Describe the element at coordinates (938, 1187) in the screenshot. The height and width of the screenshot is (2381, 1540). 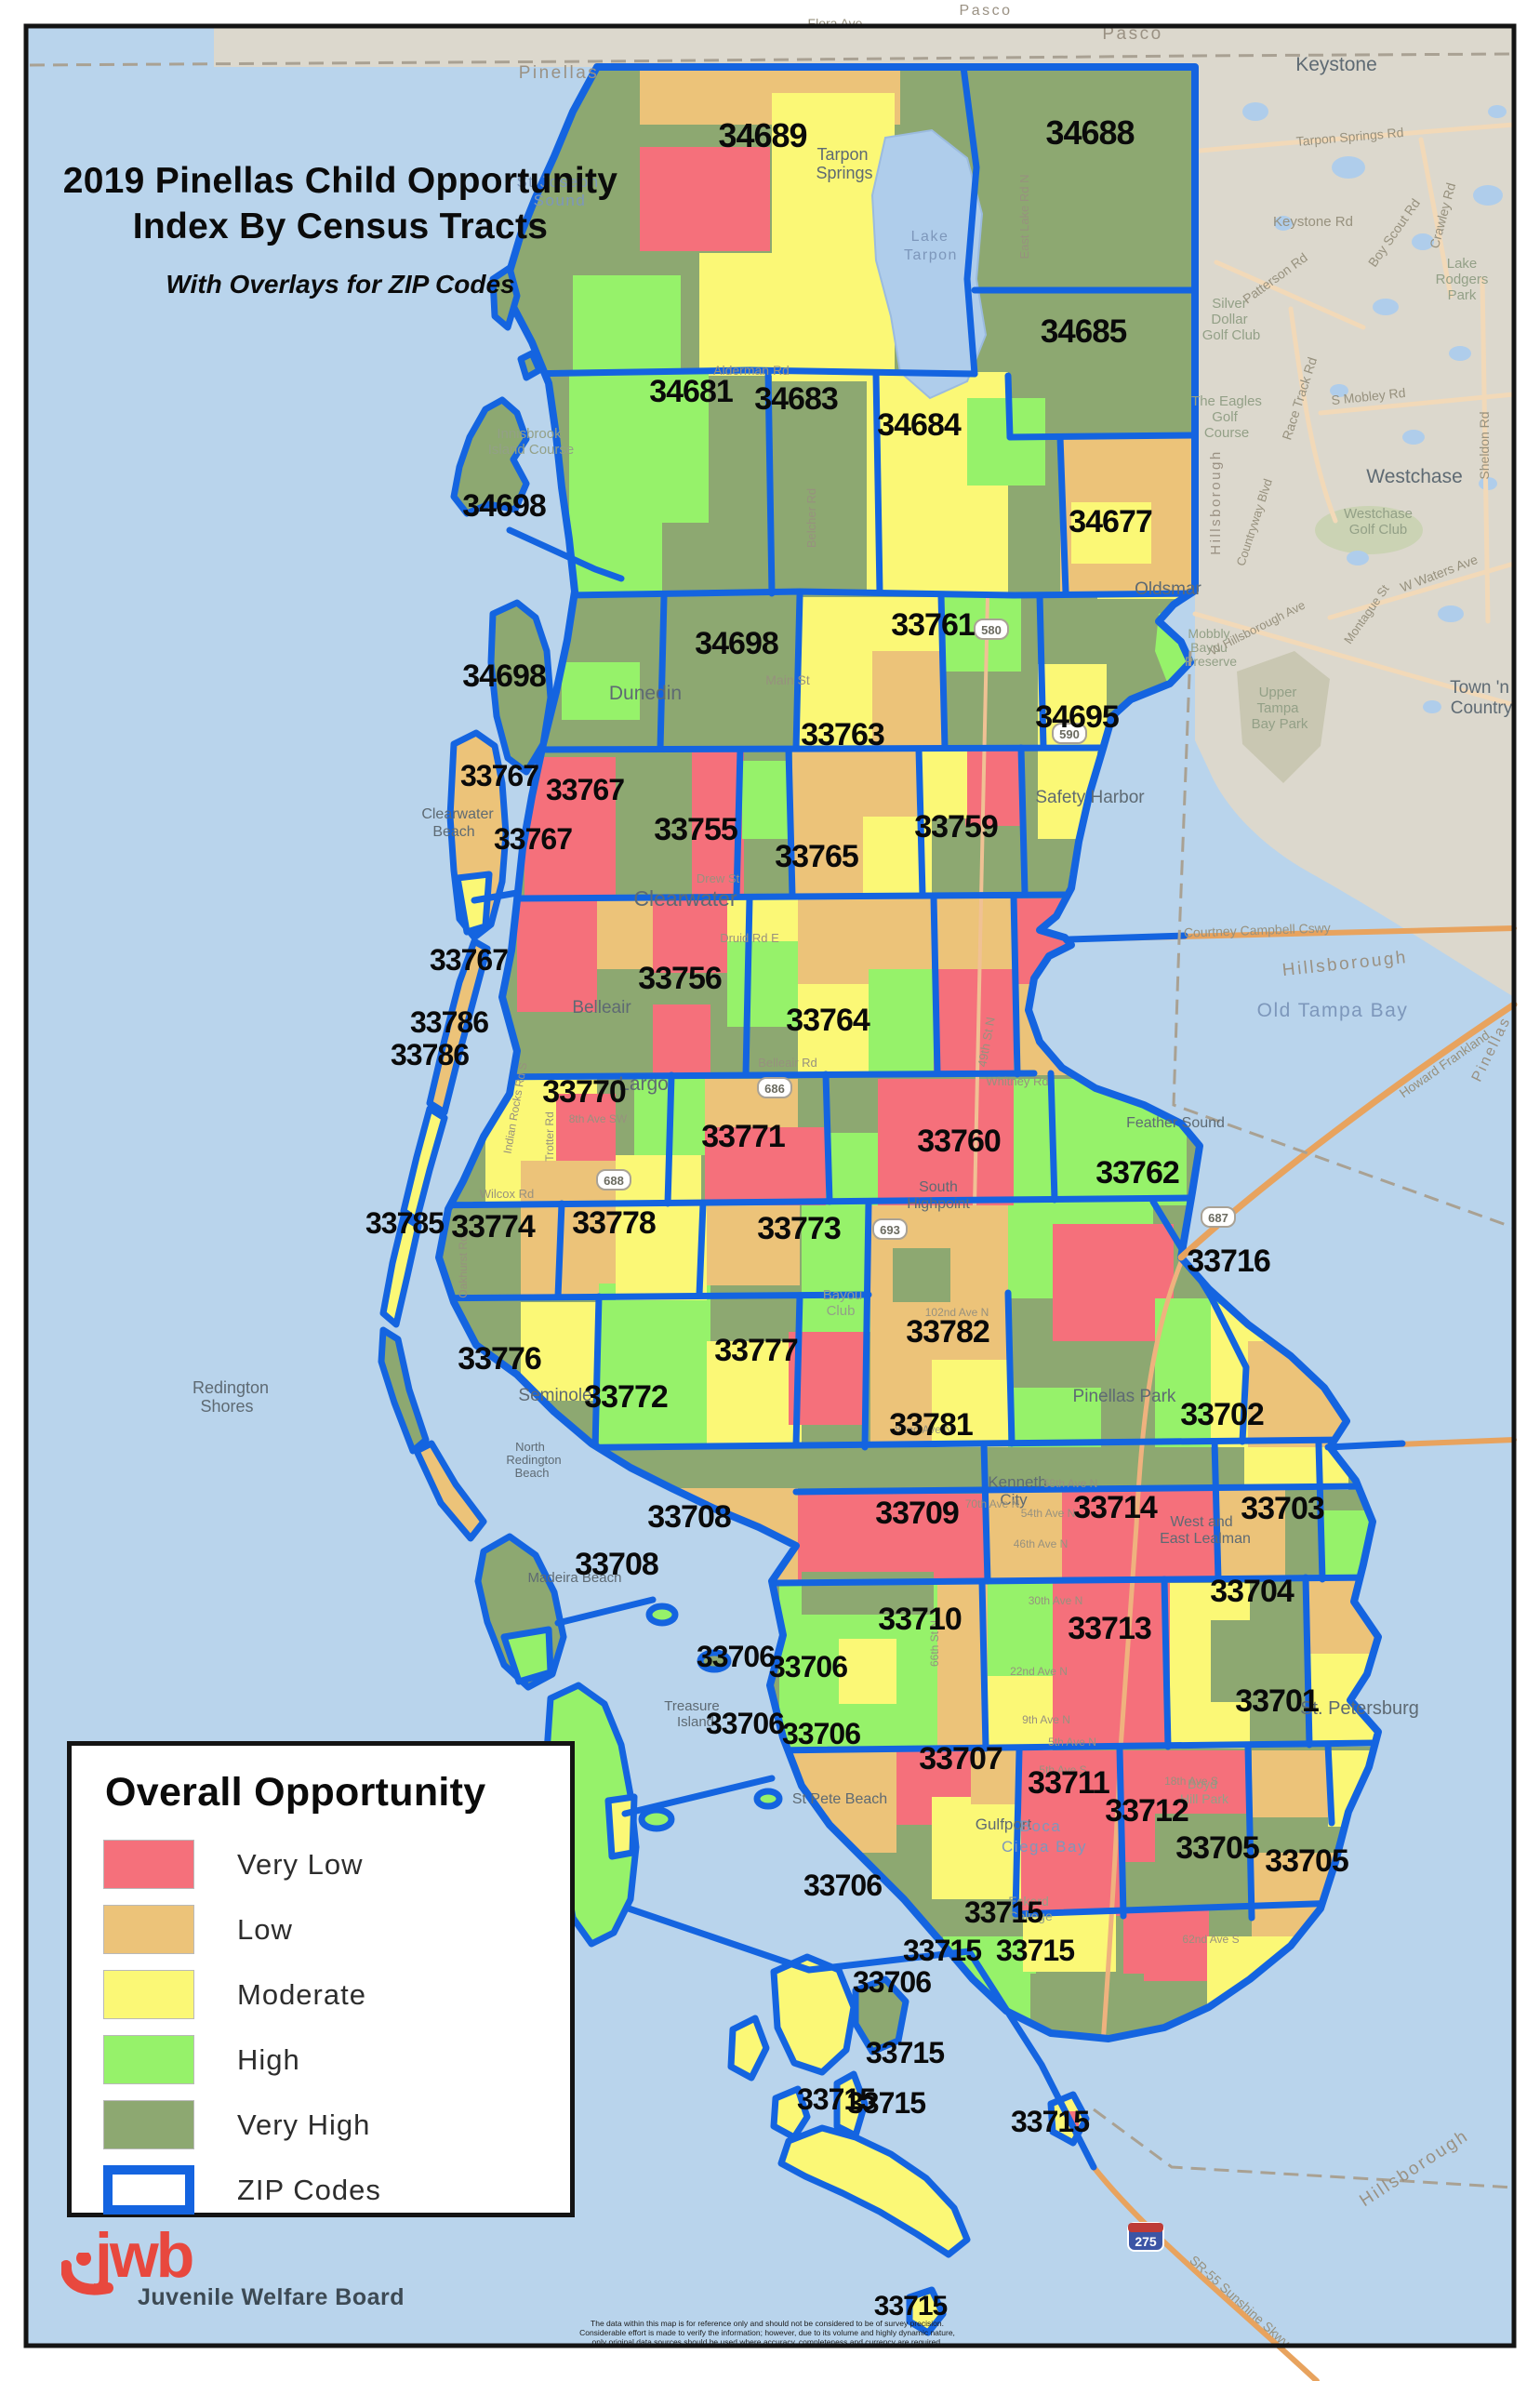
I see `place-label: South` at that location.